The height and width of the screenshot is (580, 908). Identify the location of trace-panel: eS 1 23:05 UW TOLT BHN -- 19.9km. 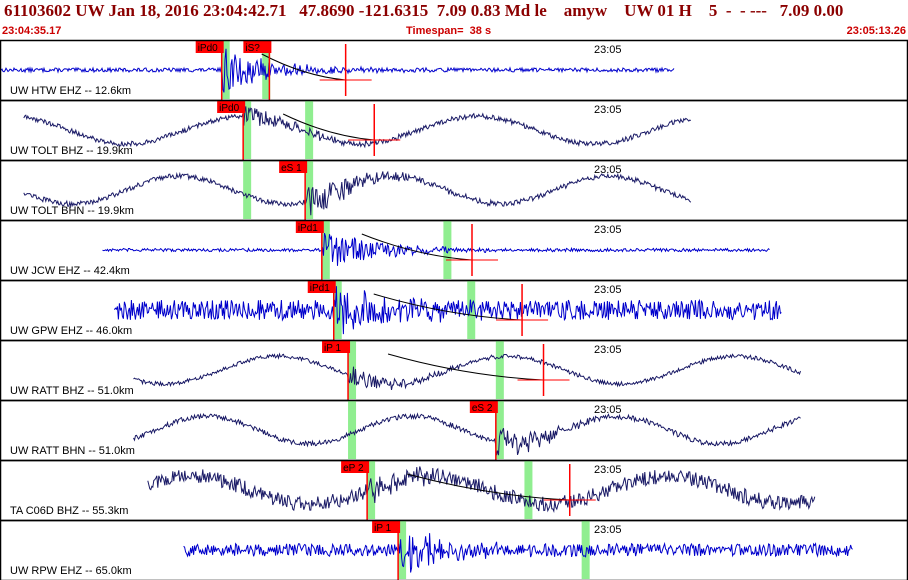
(454, 190).